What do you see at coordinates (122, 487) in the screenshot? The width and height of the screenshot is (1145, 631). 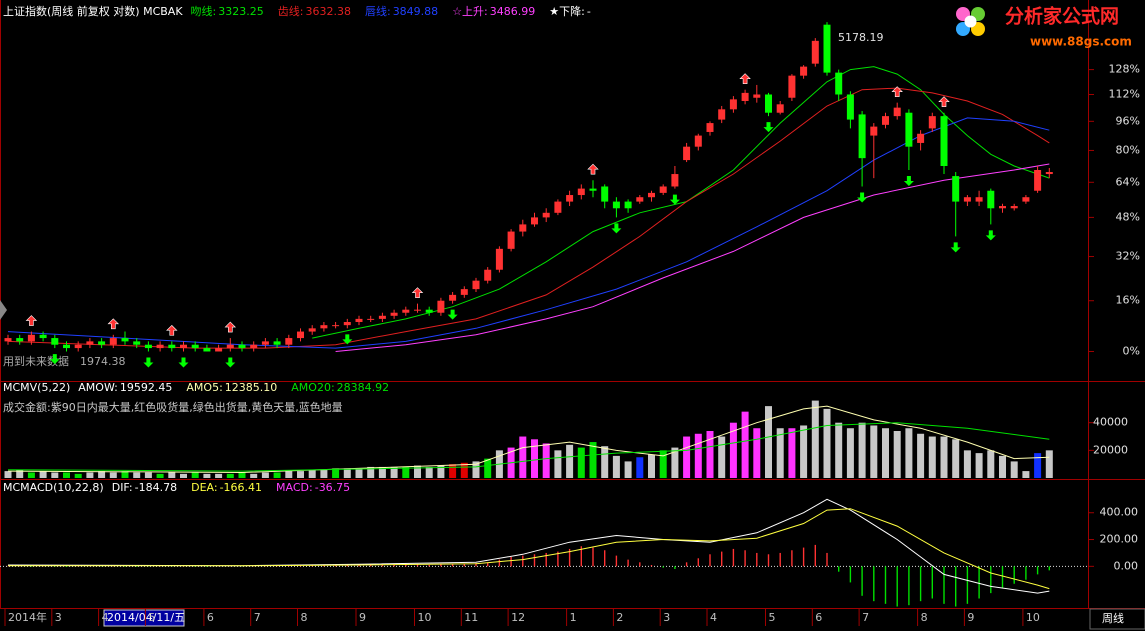 I see `legend-name: DIF:` at bounding box center [122, 487].